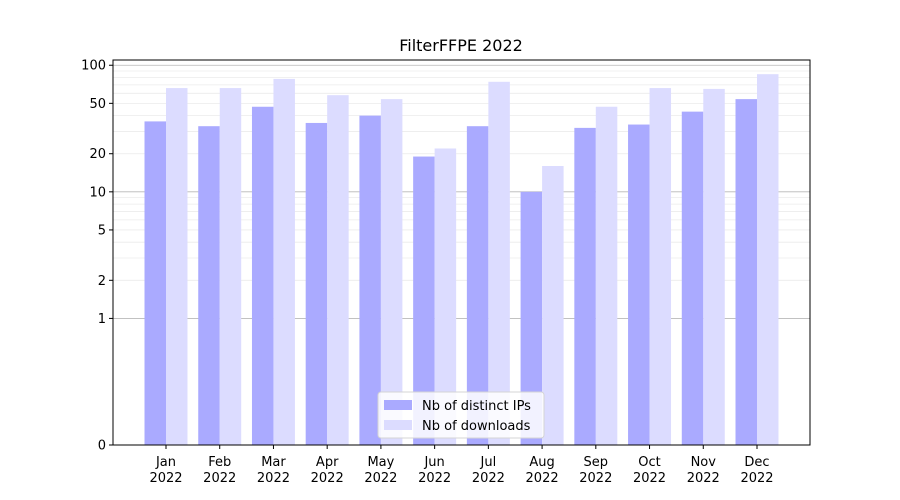 The width and height of the screenshot is (900, 500). Describe the element at coordinates (97, 154) in the screenshot. I see `y-tick-label: 20` at that location.